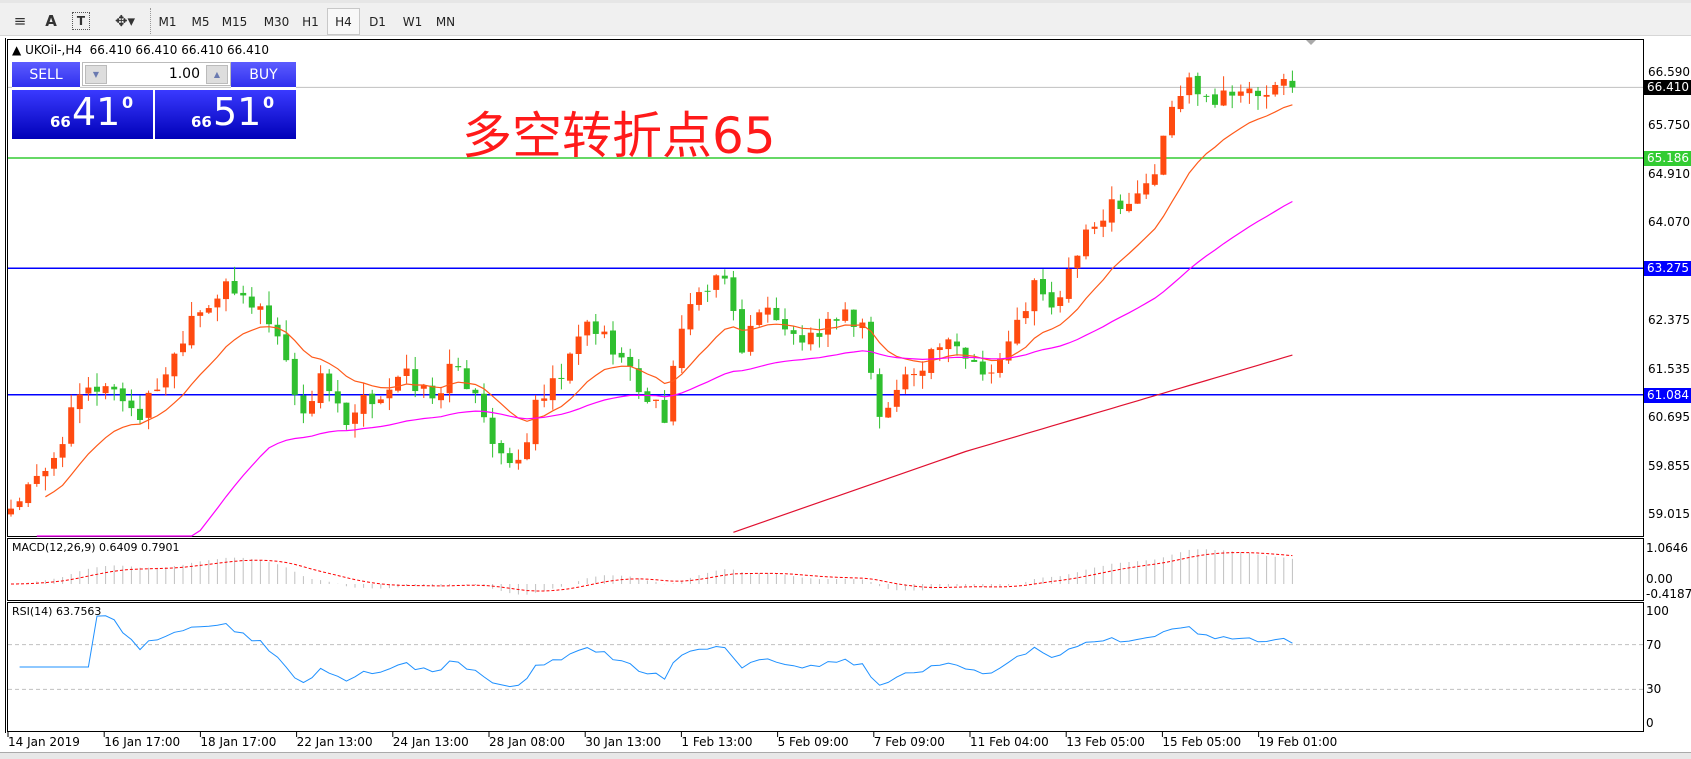  What do you see at coordinates (81, 21) in the screenshot?
I see `text-box-icon: T` at bounding box center [81, 21].